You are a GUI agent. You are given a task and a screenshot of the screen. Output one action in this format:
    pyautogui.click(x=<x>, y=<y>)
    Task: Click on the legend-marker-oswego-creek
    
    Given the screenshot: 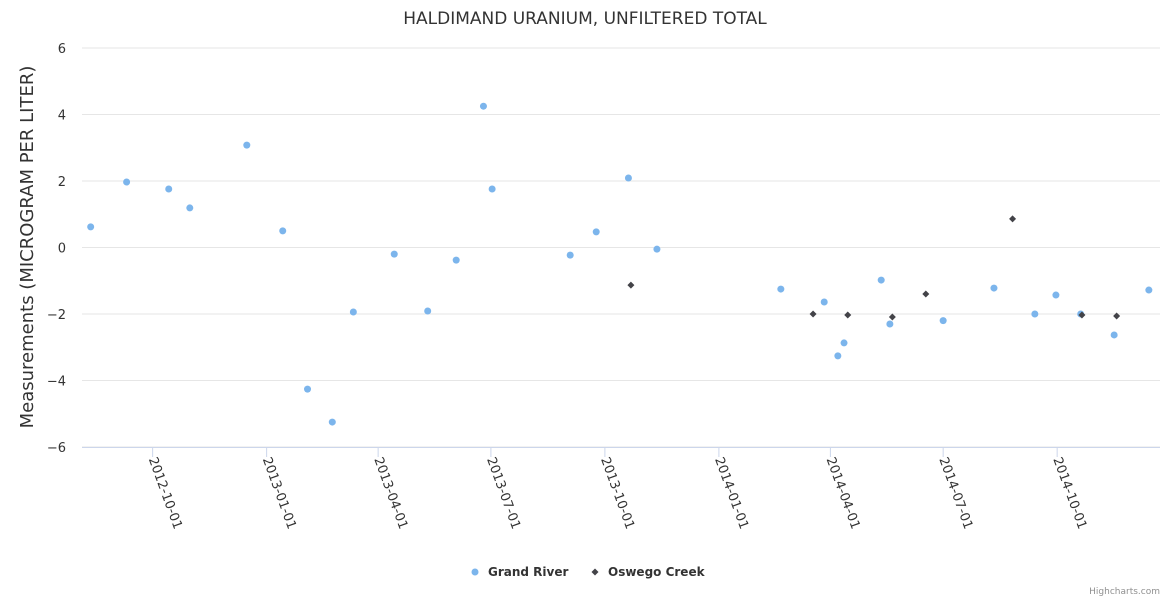 What is the action you would take?
    pyautogui.click(x=595, y=572)
    